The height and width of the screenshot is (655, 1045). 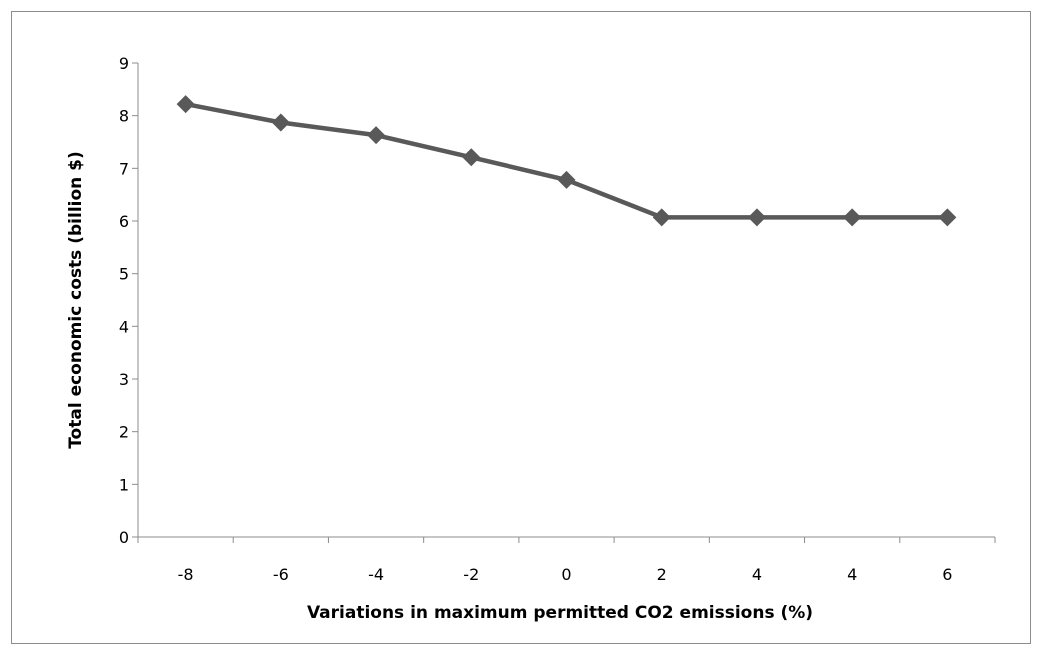 I want to click on x-tick-label: -8, so click(x=186, y=574).